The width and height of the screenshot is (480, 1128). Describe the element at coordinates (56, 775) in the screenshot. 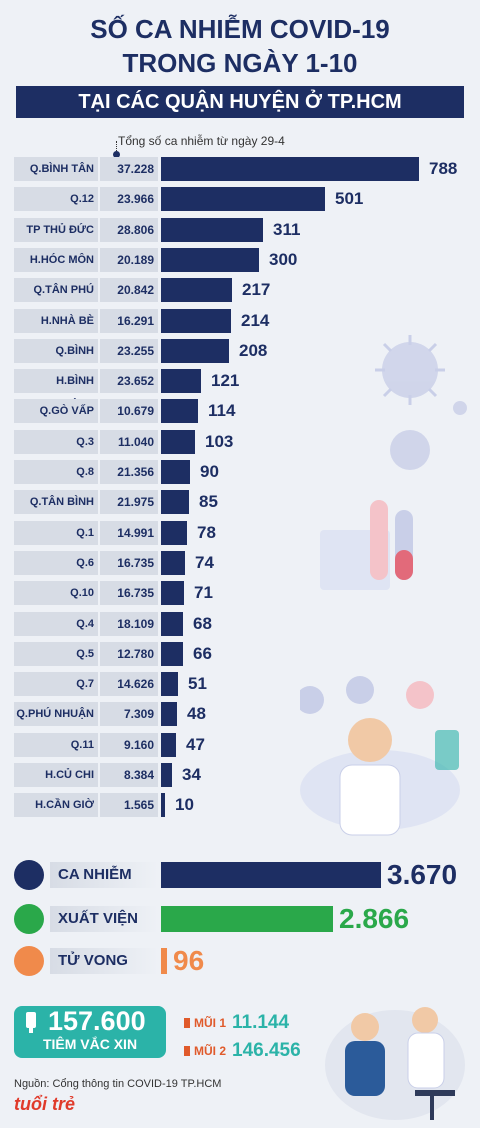

I see `district-label: H.CỦ CHI` at that location.